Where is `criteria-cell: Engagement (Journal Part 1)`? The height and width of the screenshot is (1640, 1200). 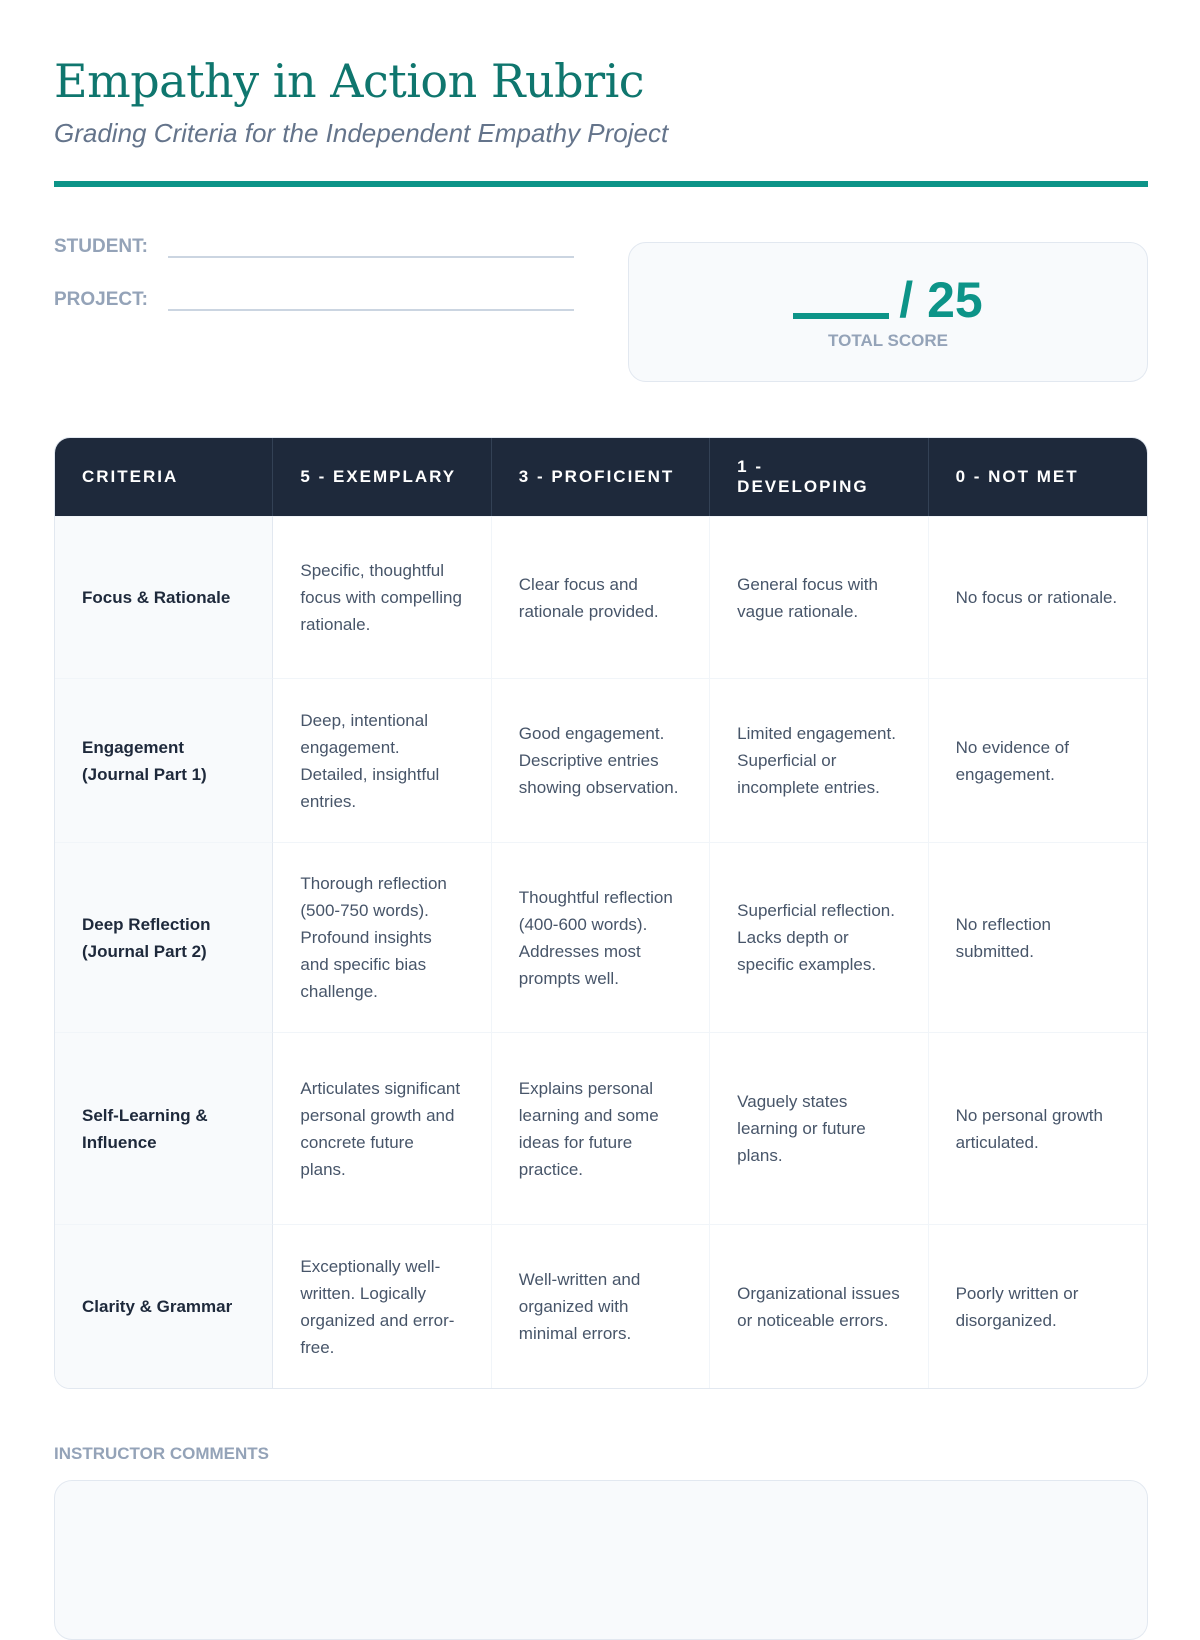
criteria-cell: Engagement (Journal Part 1) is located at coordinates (164, 760).